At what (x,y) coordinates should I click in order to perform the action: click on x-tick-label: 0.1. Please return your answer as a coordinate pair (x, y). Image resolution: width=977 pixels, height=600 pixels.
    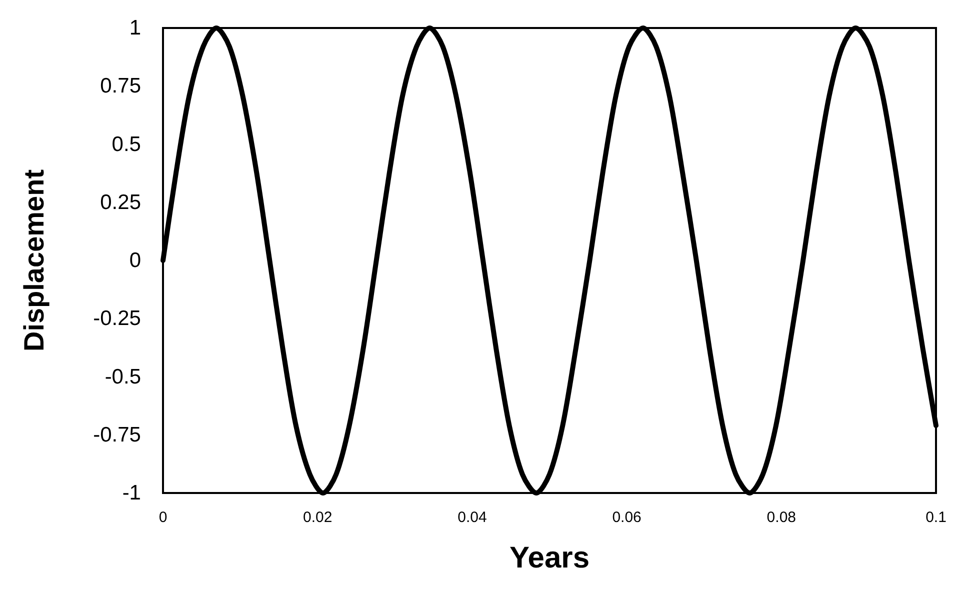
    Looking at the image, I should click on (936, 517).